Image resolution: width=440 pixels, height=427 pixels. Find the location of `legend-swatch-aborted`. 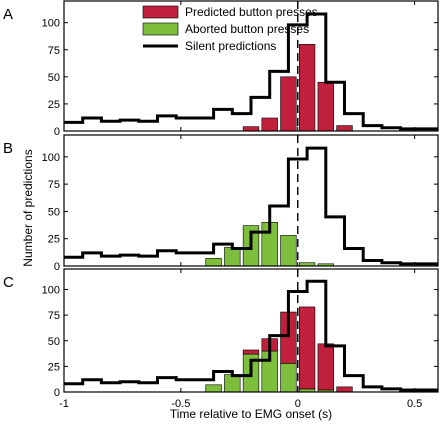

legend-swatch-aborted is located at coordinates (160, 29).